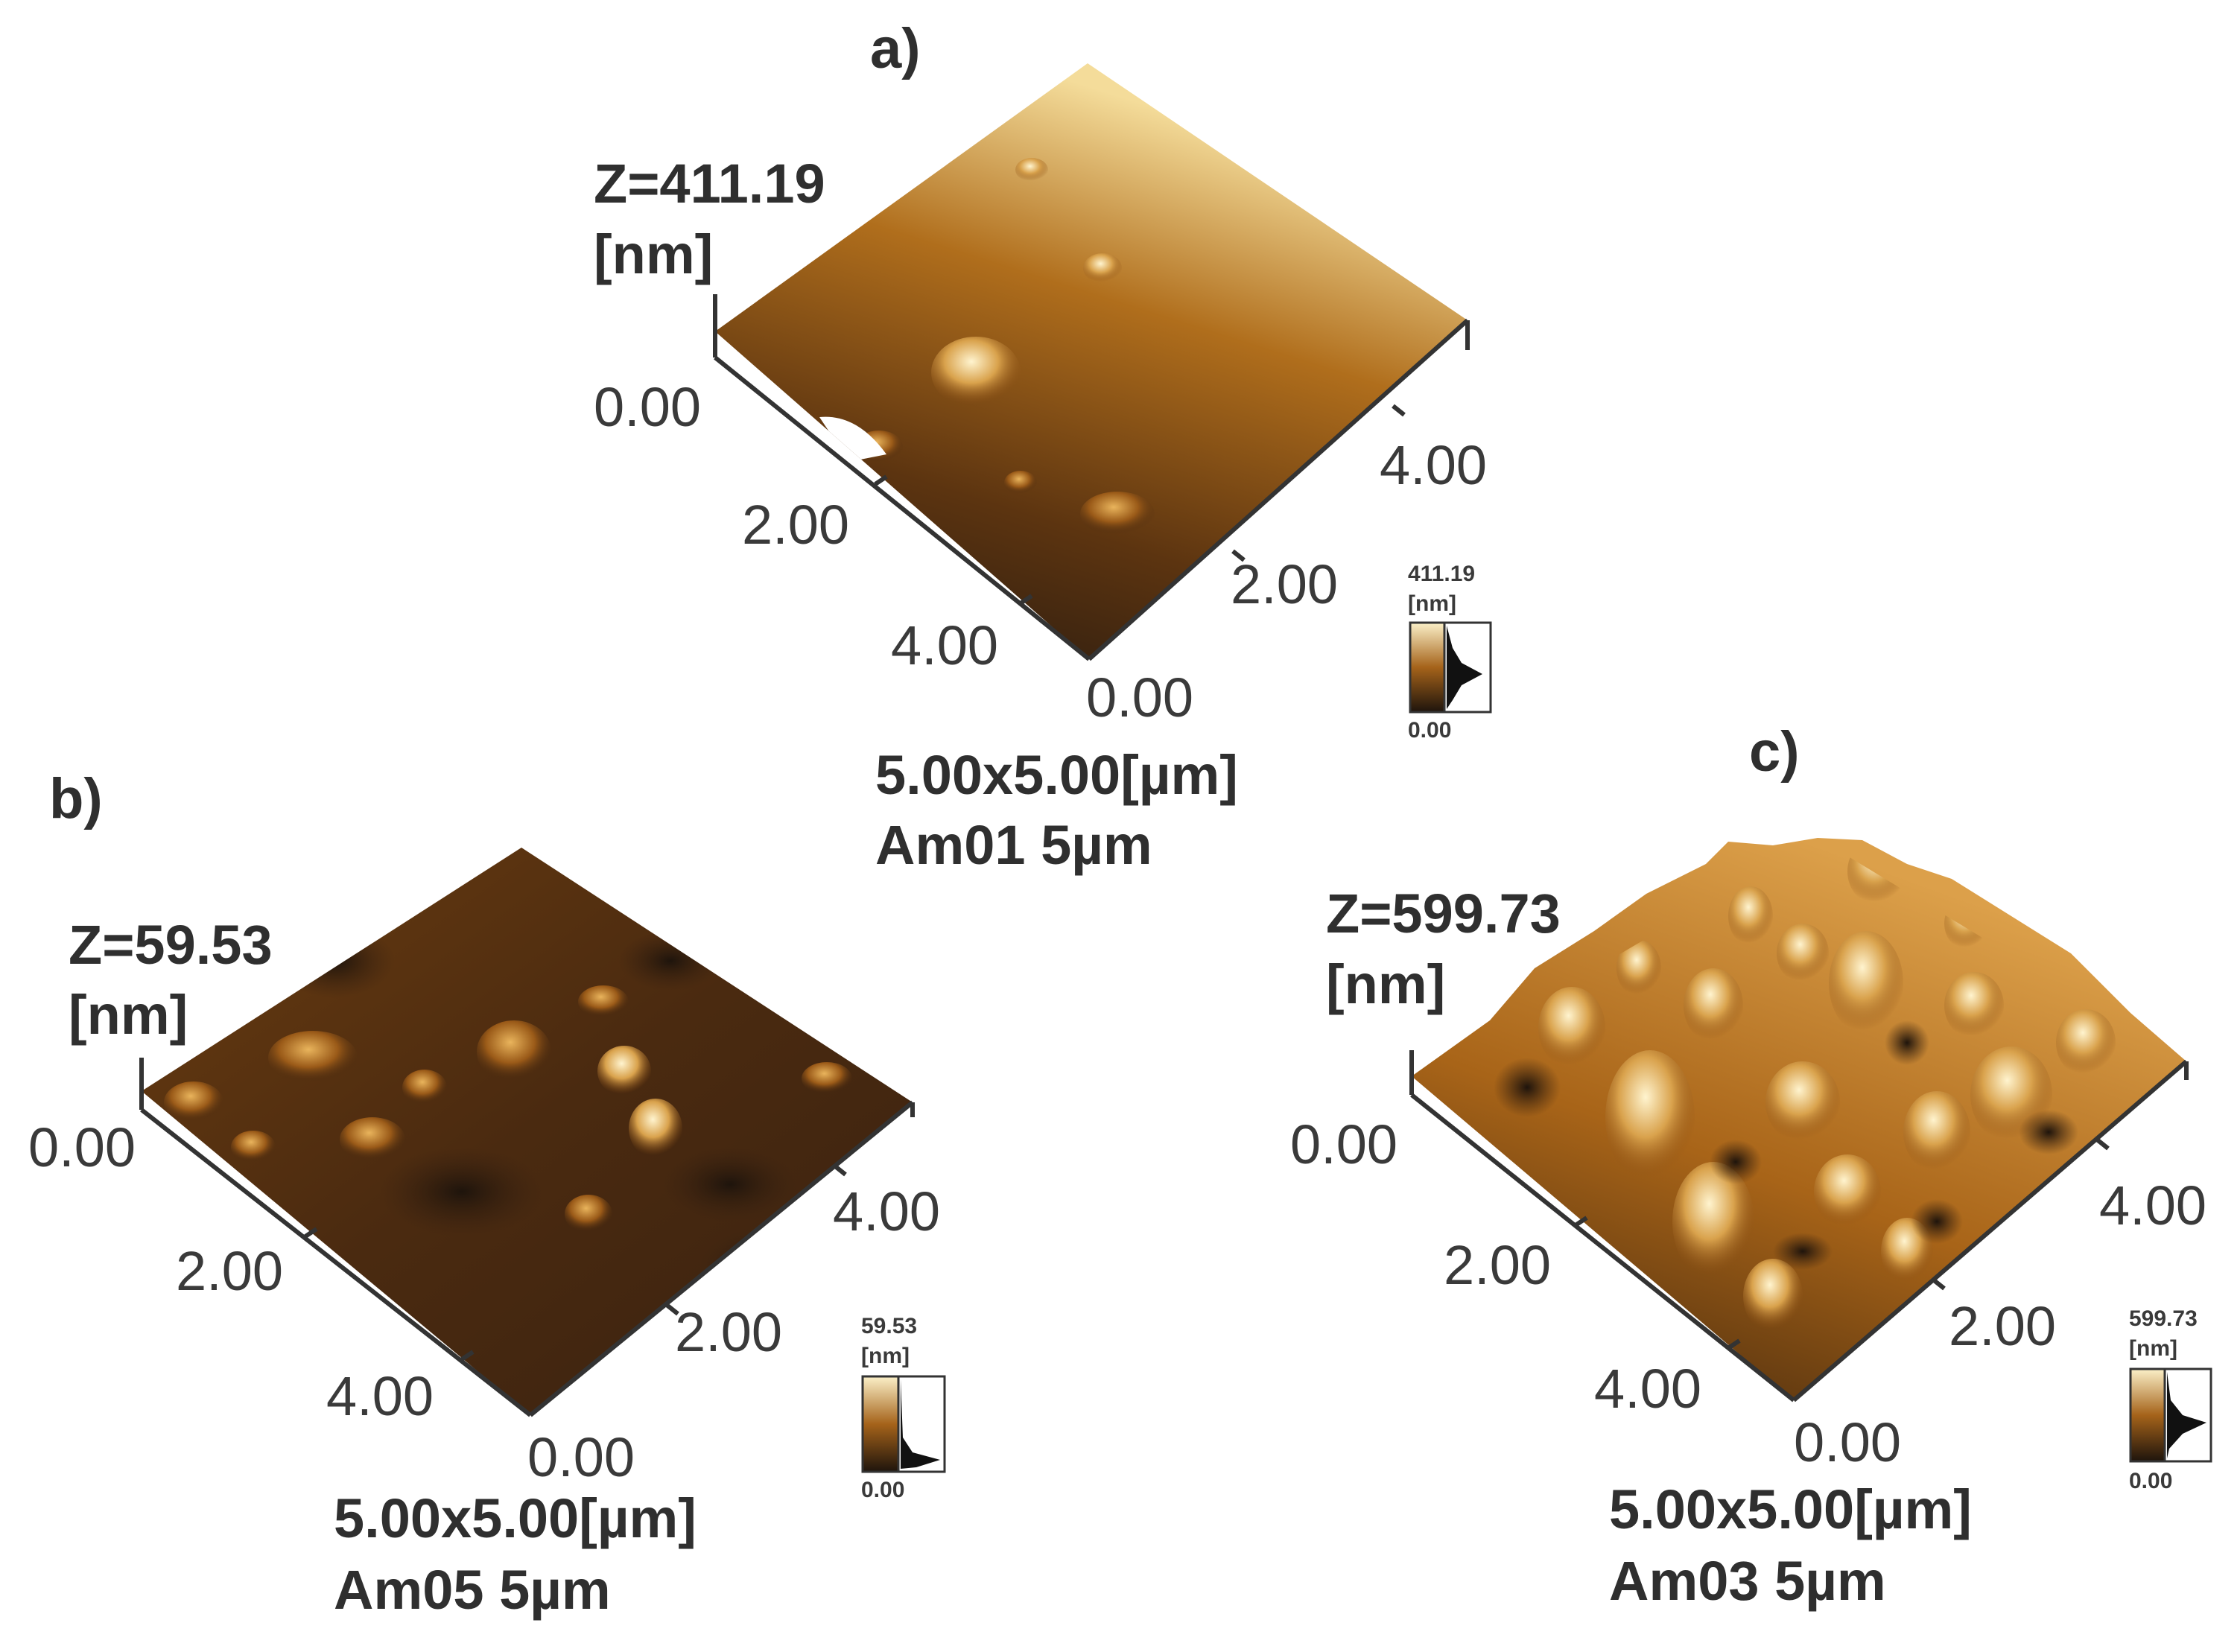 This screenshot has width=2240, height=1652. Describe the element at coordinates (1799, 1226) in the screenshot. I see `panel-c-axes` at that location.